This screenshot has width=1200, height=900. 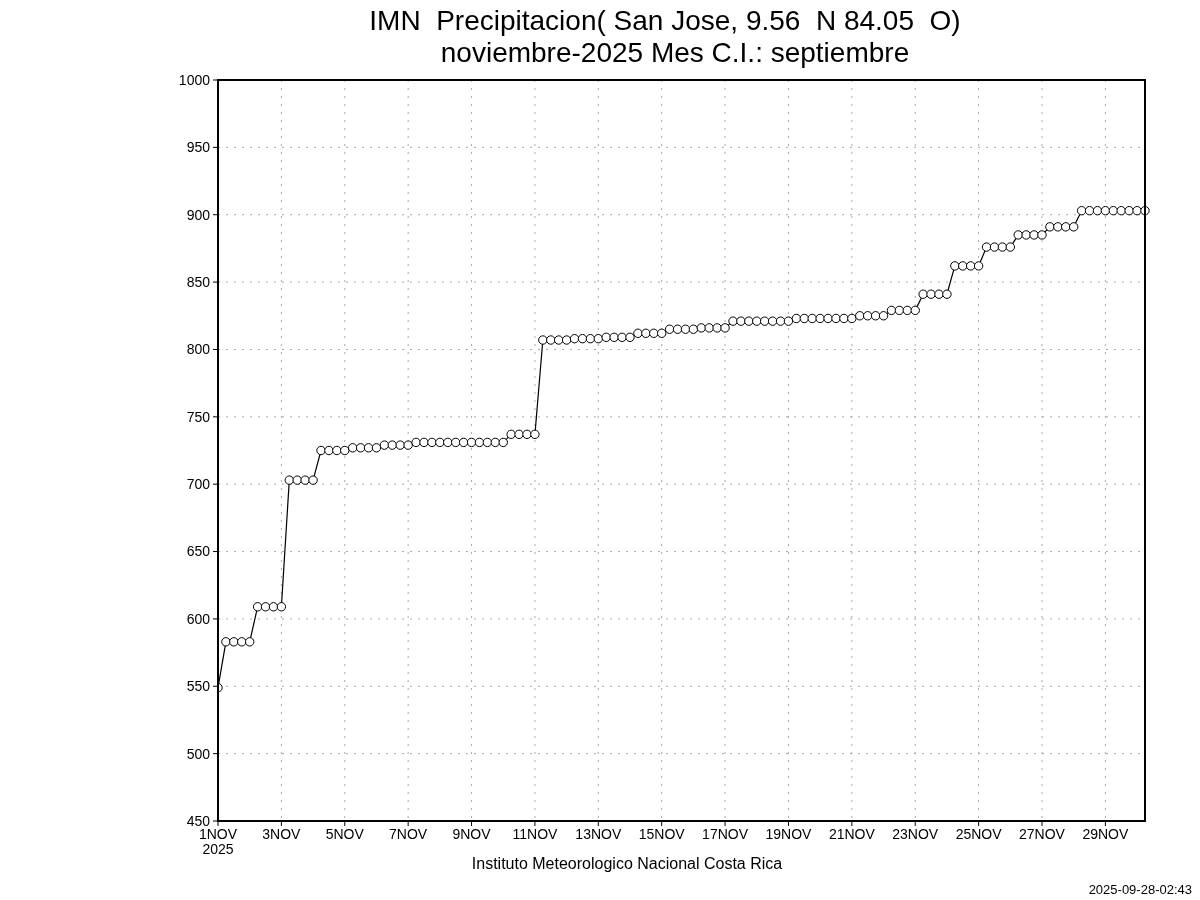 What do you see at coordinates (198, 618) in the screenshot?
I see `y-tick-label: 600` at bounding box center [198, 618].